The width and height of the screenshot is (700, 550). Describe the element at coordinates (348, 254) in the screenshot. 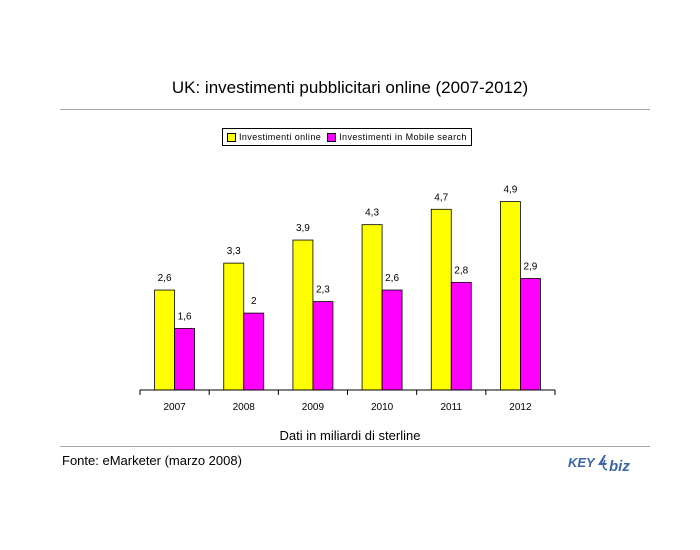

I see `data-labels-layer: 2,6 1,6 3,3 2 3,9 2,3 4,3 2,6 4,7 2,8 4,9 2,9` at that location.